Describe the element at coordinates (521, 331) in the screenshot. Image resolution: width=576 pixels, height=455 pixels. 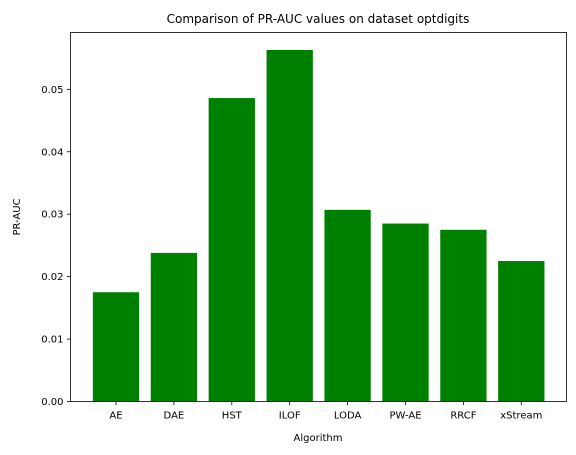
I see `bar-xstream` at that location.